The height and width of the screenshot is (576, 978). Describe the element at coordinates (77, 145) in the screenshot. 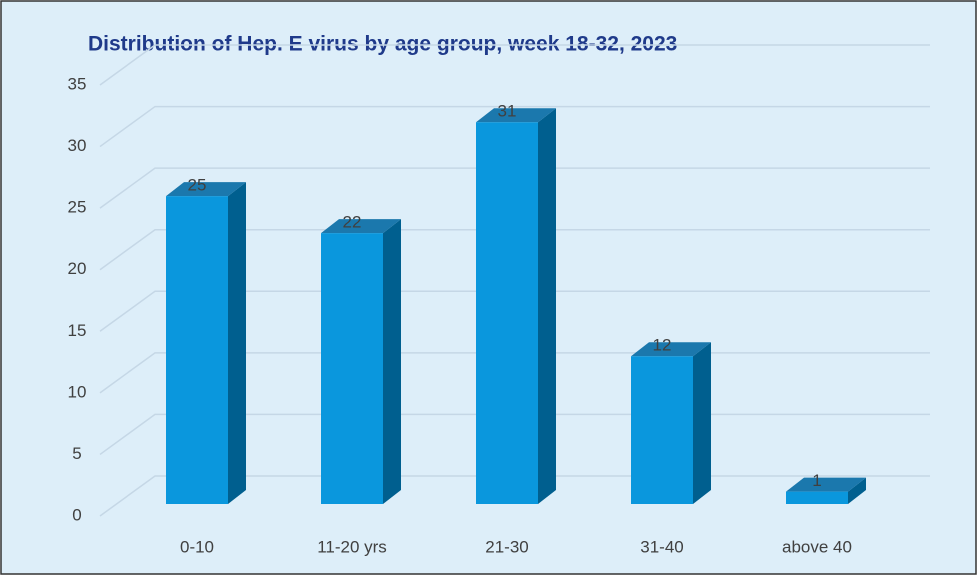

I see `y-tick-label: 30` at that location.